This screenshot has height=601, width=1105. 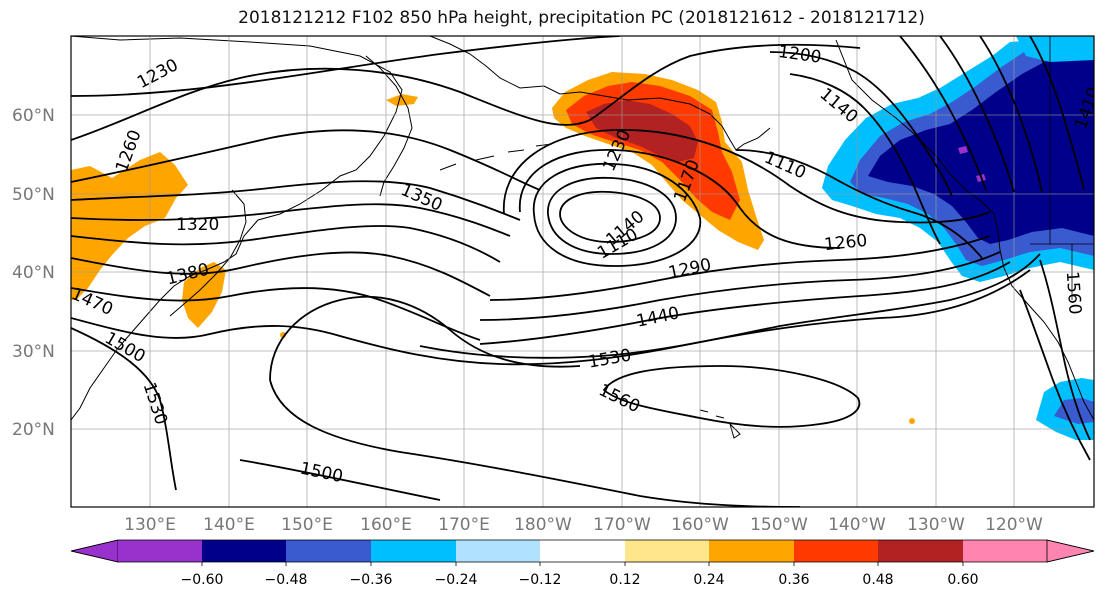 I want to click on colorbar-ticks, so click(x=582, y=564).